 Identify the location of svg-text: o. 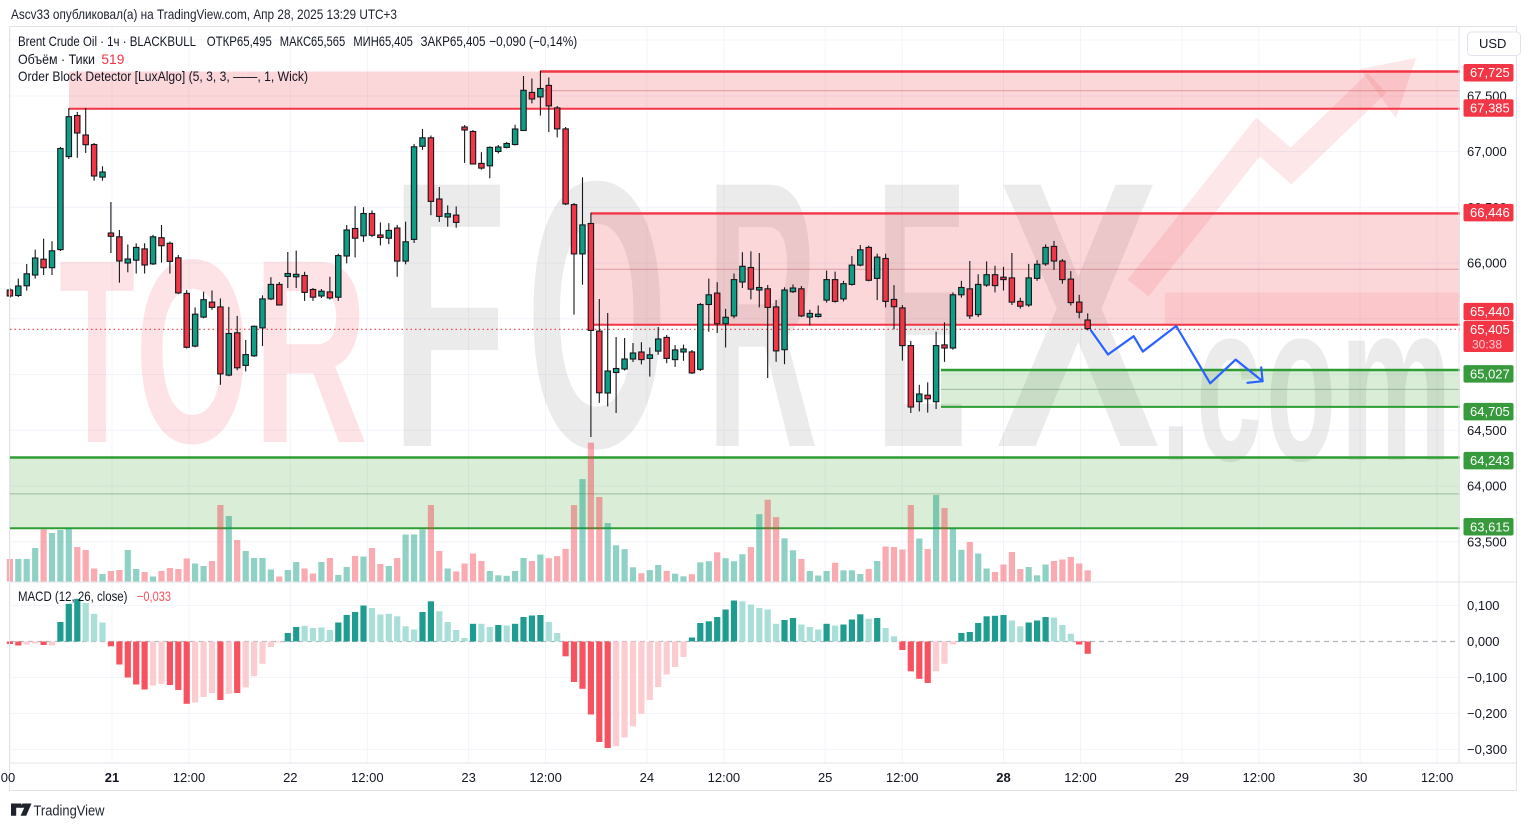
(1301, 381).